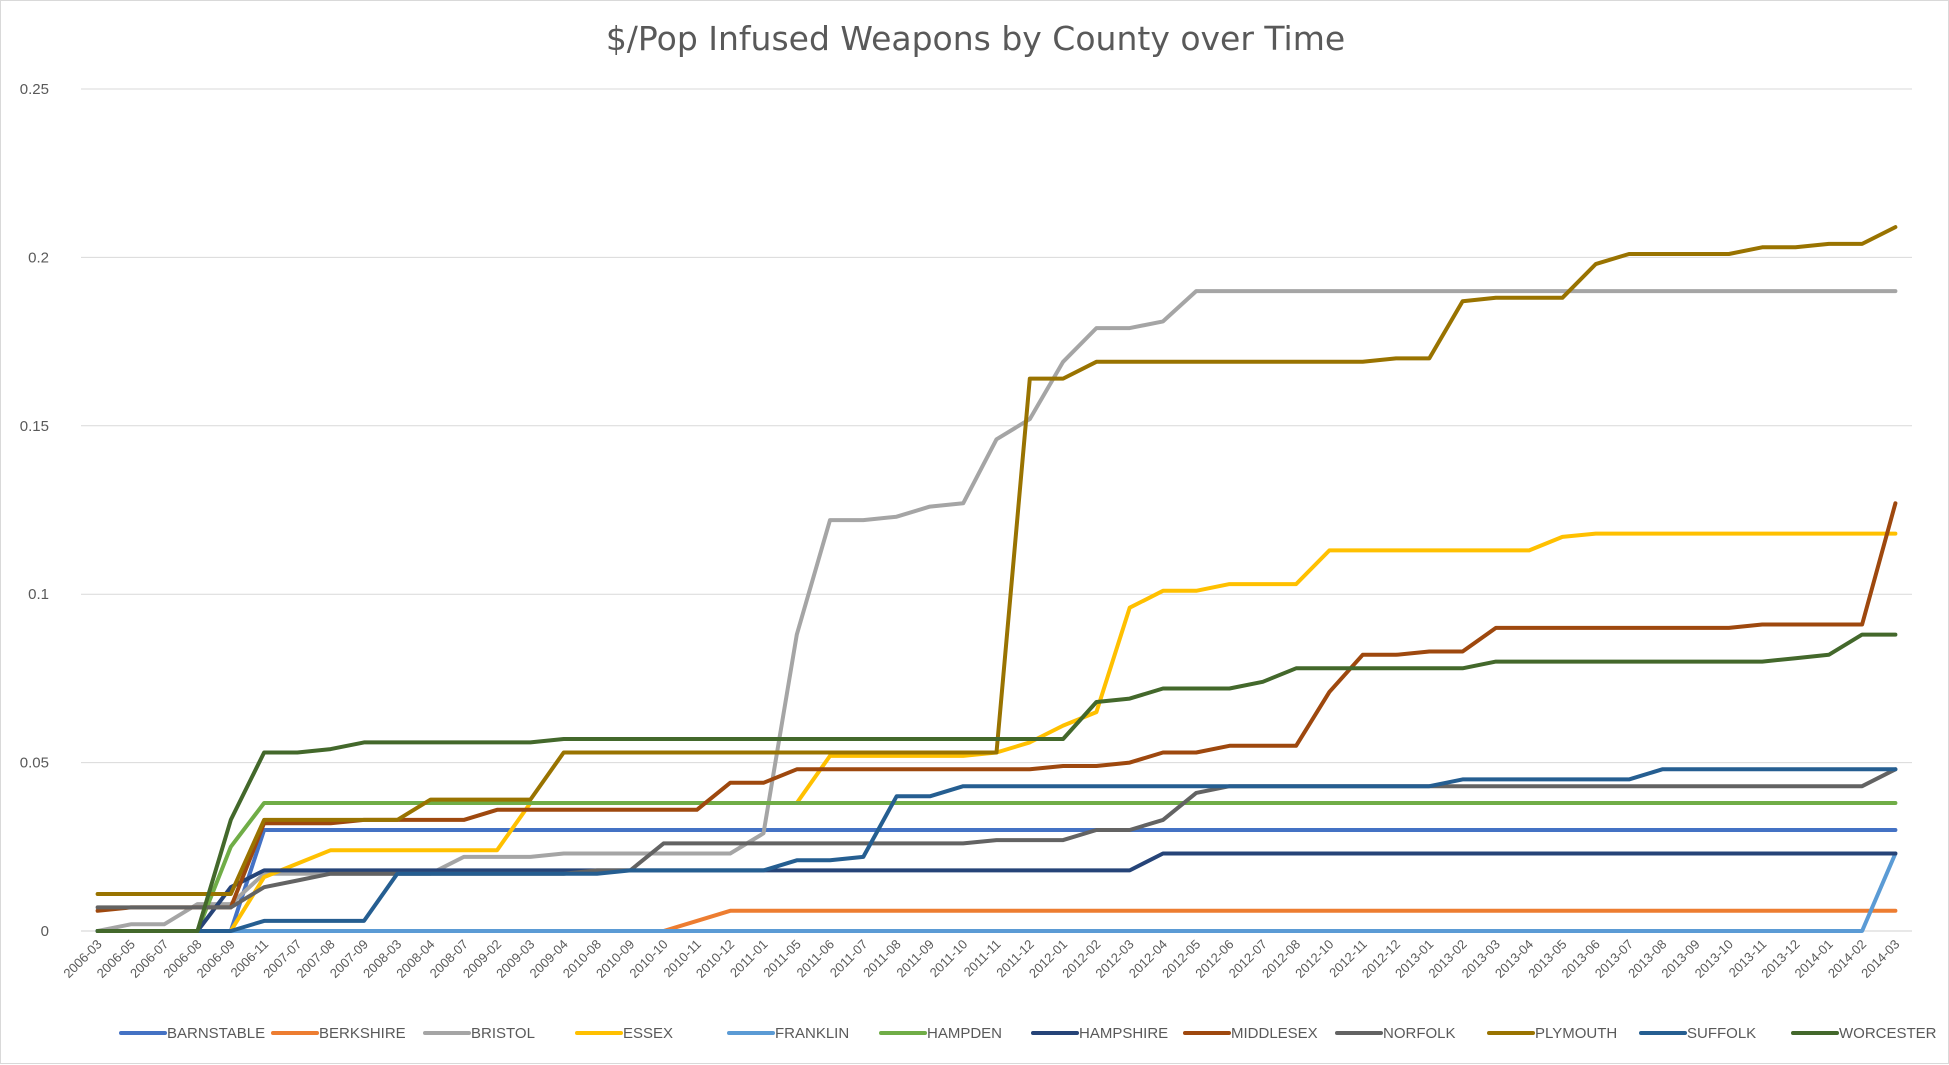 The width and height of the screenshot is (1949, 1065). I want to click on y-tick-label: 0.1, so click(38, 594).